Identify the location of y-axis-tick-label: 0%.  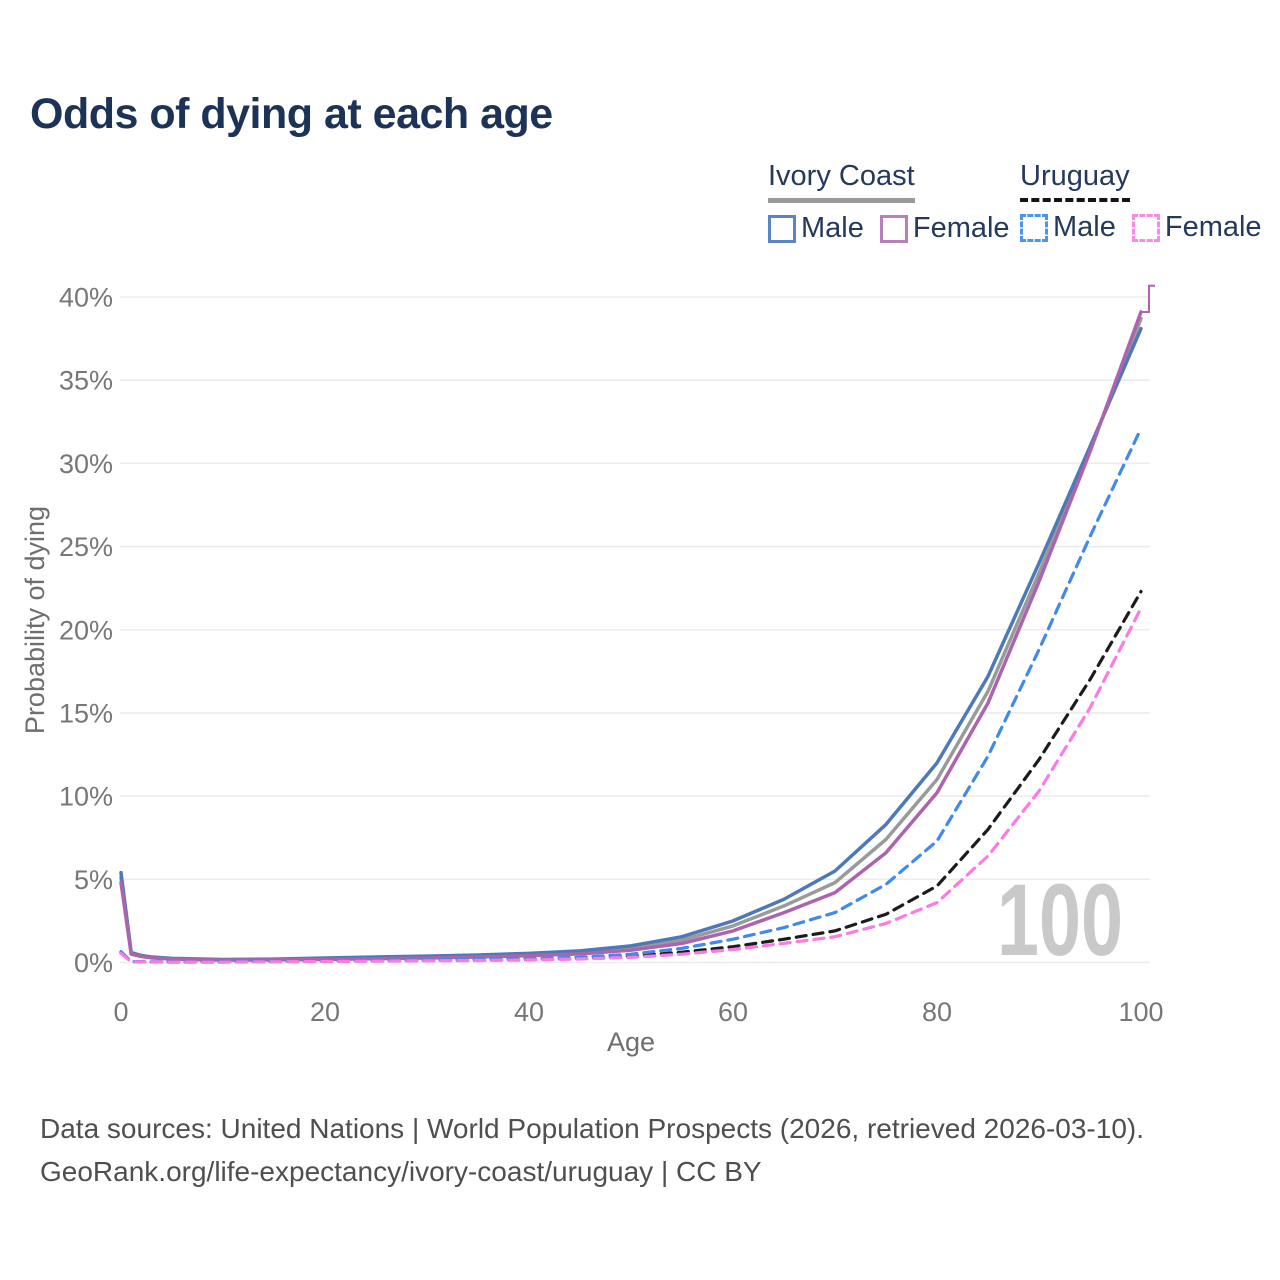
(93, 963).